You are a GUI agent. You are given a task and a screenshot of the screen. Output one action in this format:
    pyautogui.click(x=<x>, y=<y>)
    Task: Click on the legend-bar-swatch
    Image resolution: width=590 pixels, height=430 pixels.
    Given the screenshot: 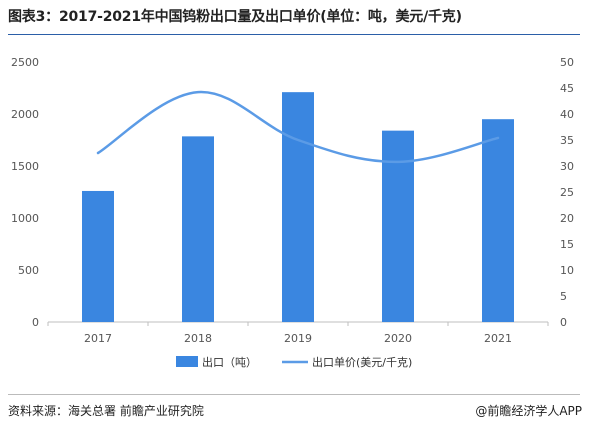 What is the action you would take?
    pyautogui.click(x=187, y=361)
    